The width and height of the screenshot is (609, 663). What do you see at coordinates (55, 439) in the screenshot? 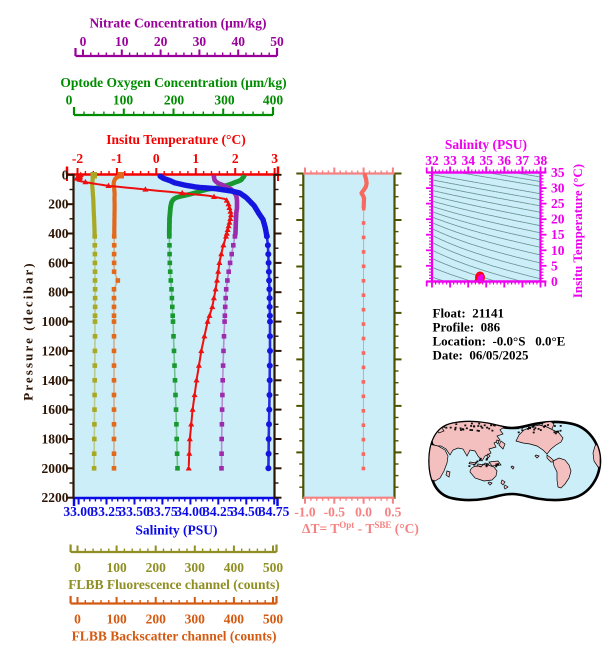
I see `svg-text: 1800` at bounding box center [55, 439].